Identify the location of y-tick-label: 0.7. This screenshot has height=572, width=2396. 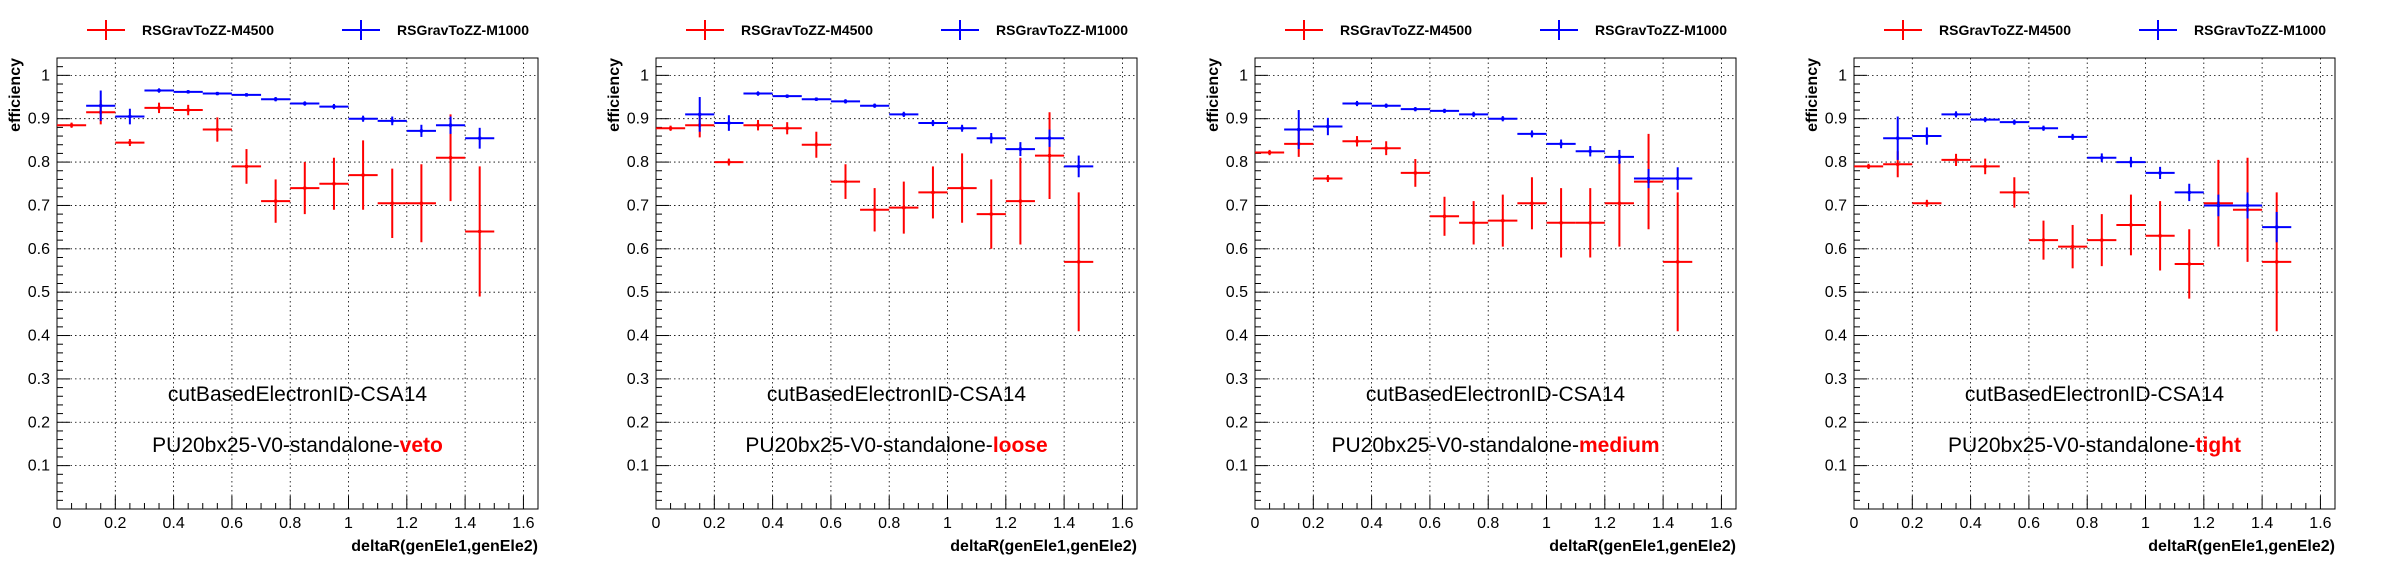
(1237, 205).